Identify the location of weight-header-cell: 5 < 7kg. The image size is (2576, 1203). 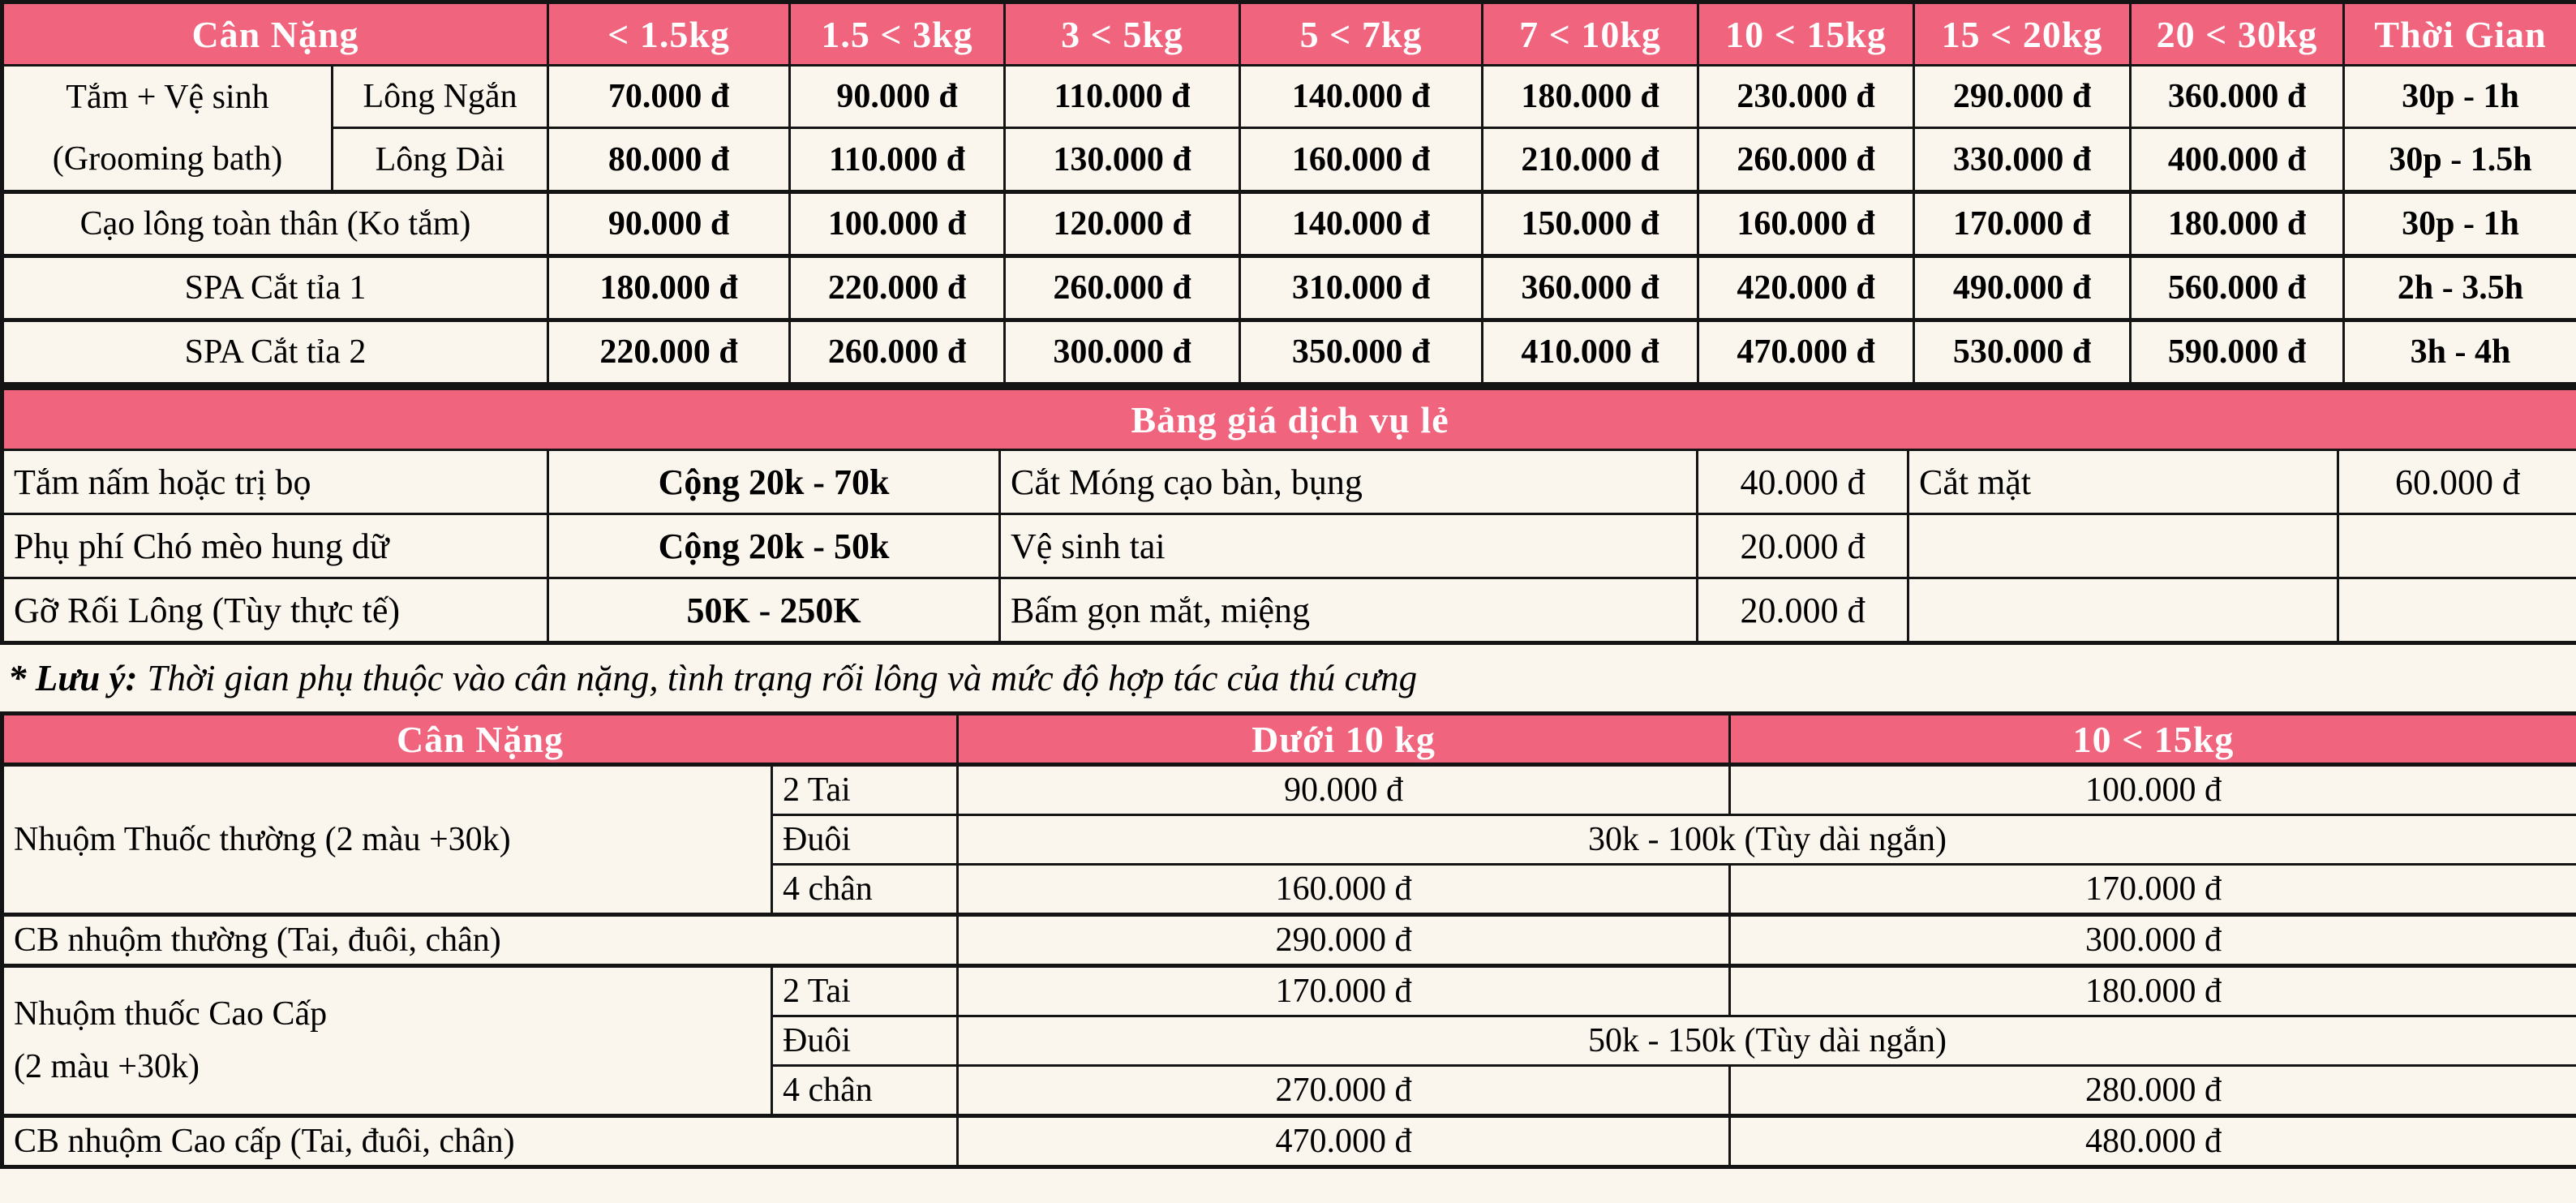
(1361, 34).